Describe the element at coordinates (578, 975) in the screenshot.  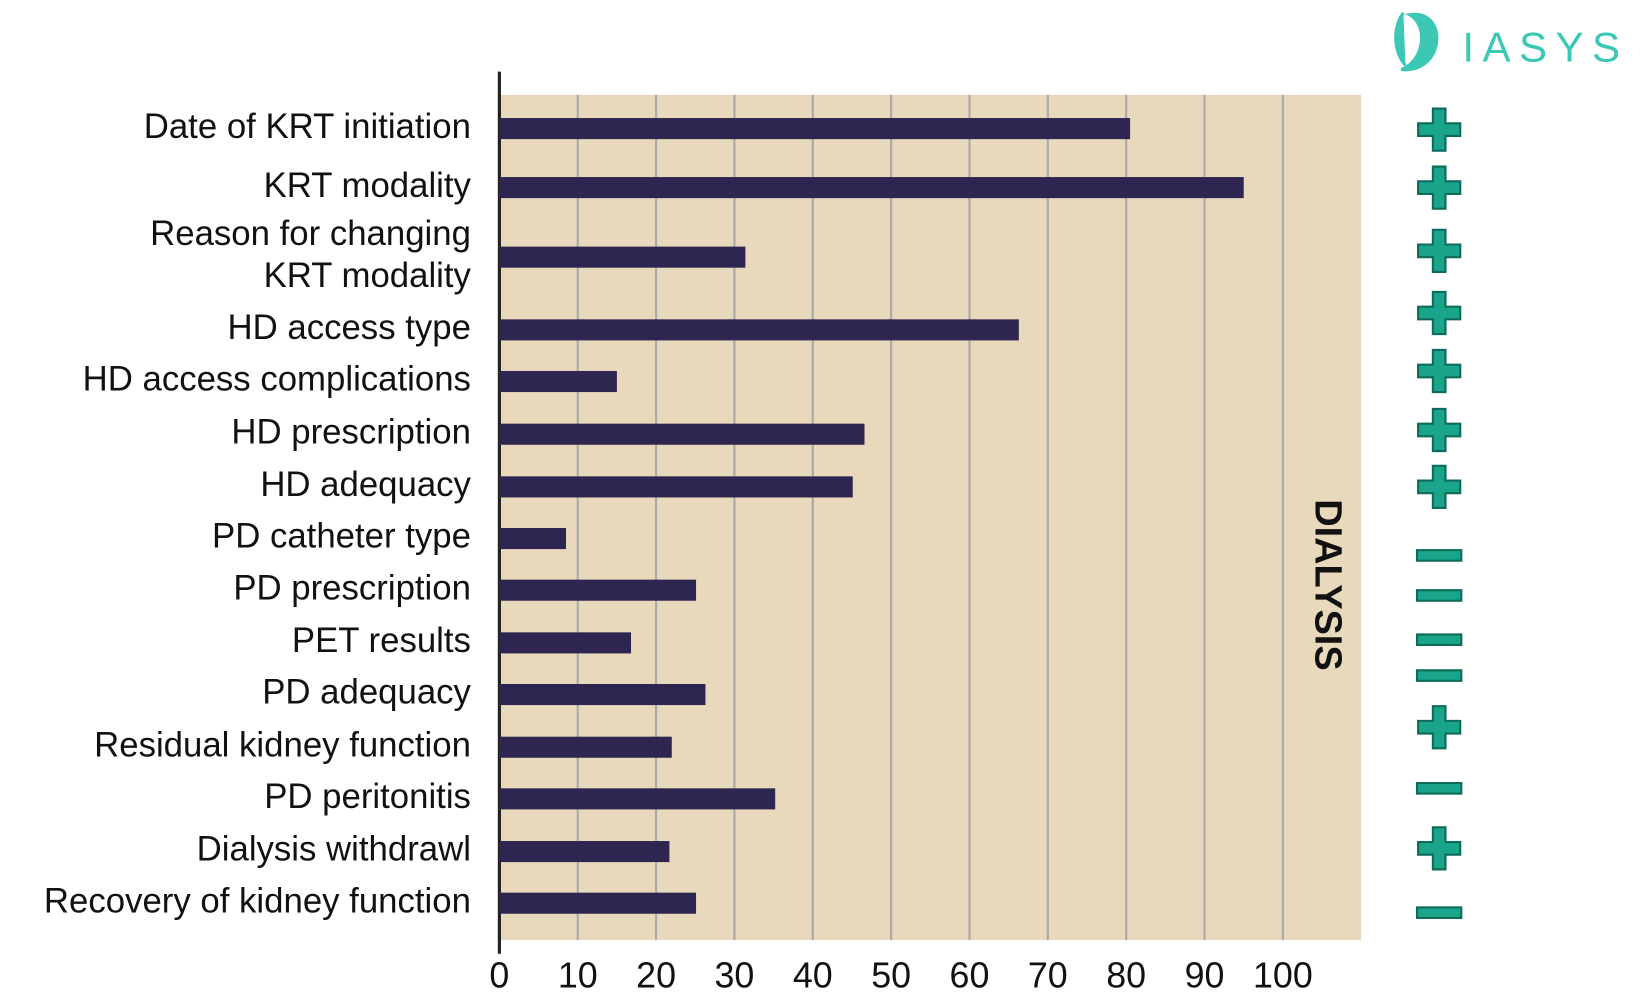
I see `x-tick-label: 10` at that location.